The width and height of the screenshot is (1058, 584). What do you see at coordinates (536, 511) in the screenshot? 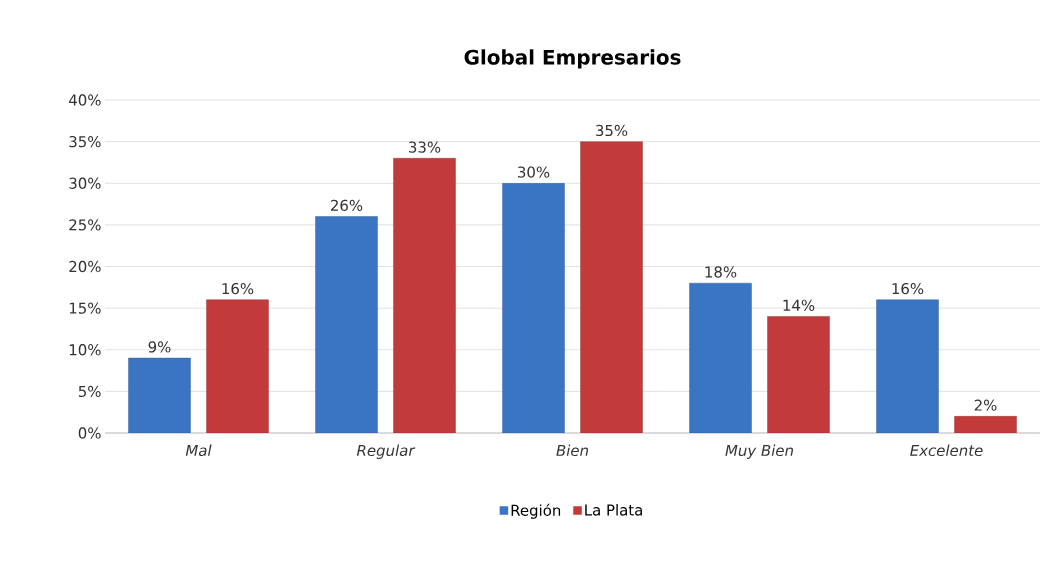
I see `legend-label: Región` at bounding box center [536, 511].